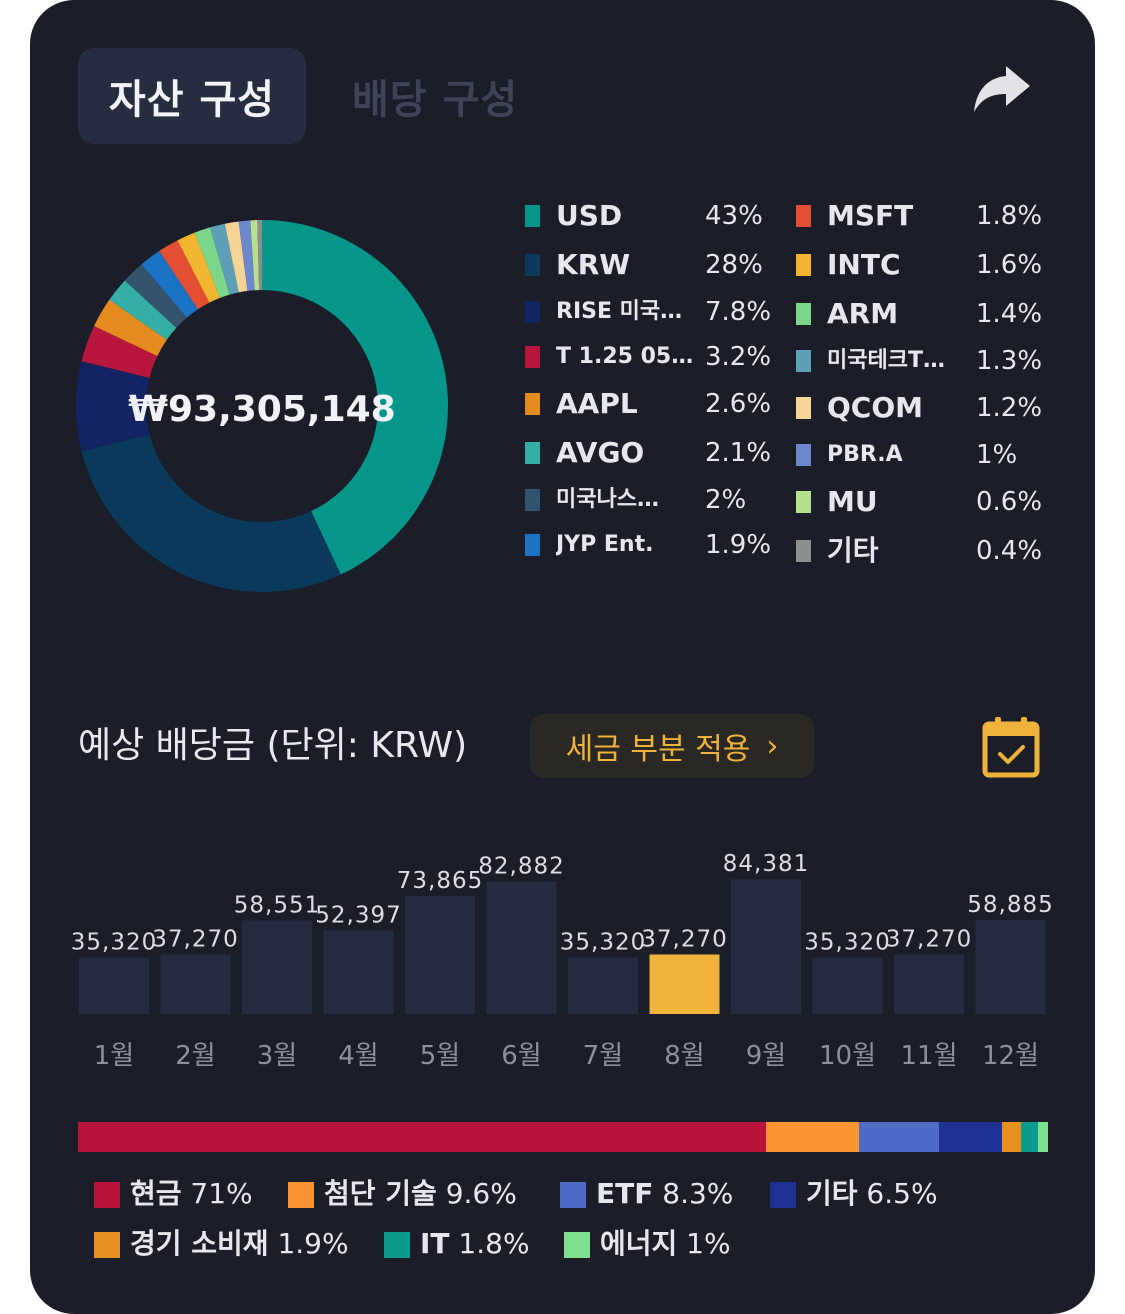 The height and width of the screenshot is (1314, 1125). Describe the element at coordinates (926, 455) in the screenshot. I see `legend-item-pbr-a: PBR.A 1%` at that location.